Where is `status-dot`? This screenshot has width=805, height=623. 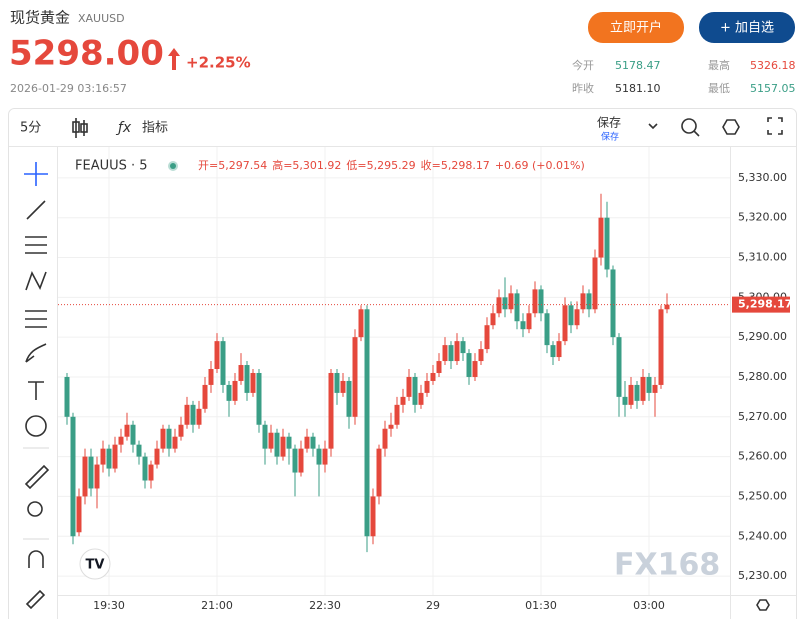
status-dot is located at coordinates (173, 166).